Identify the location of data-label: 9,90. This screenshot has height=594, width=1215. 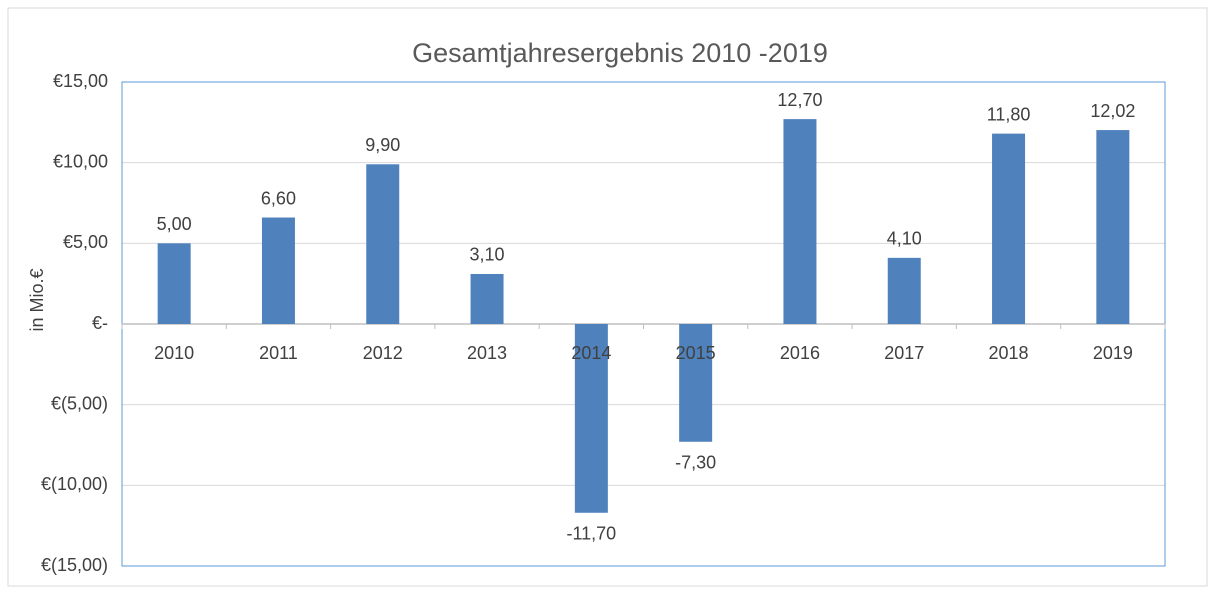
(382, 145).